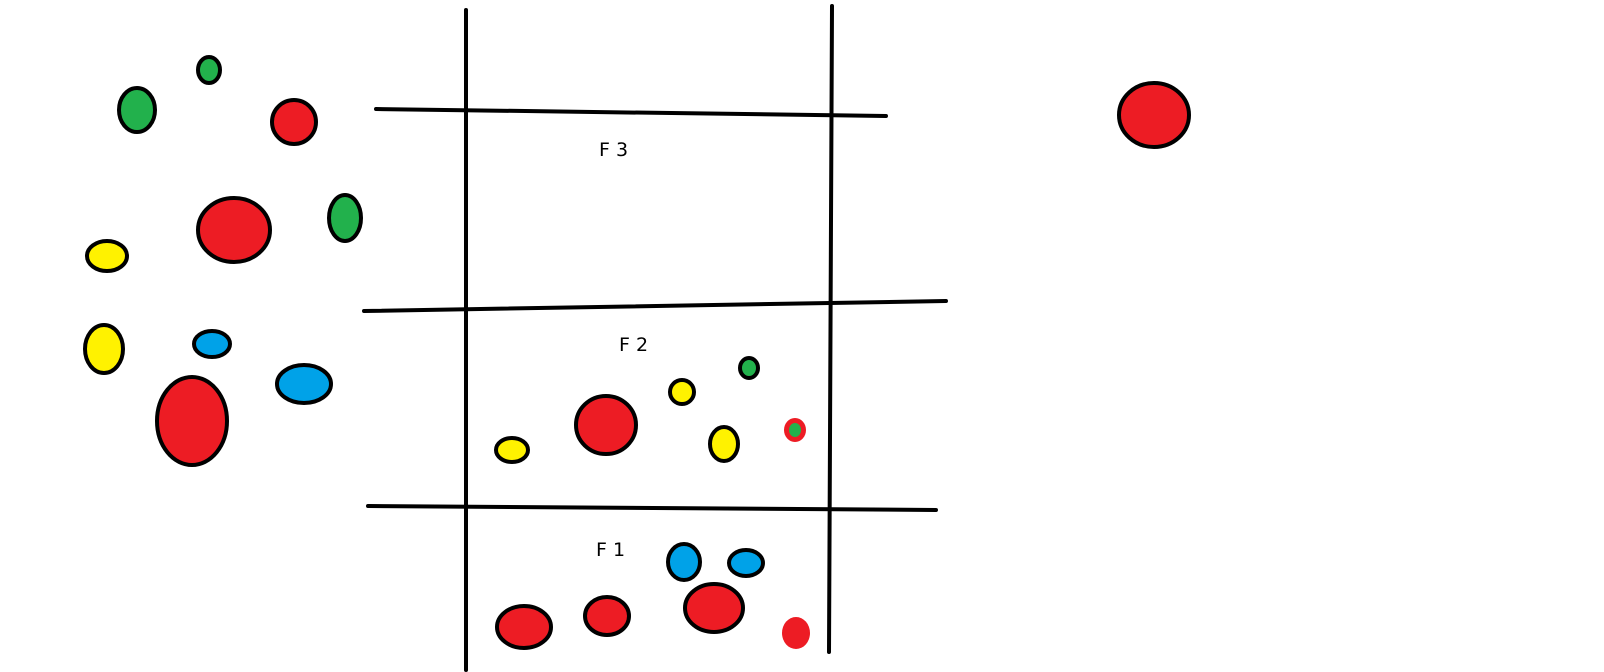 The width and height of the screenshot is (1604, 672). What do you see at coordinates (610, 550) in the screenshot?
I see `floor-1-label: F 1` at bounding box center [610, 550].